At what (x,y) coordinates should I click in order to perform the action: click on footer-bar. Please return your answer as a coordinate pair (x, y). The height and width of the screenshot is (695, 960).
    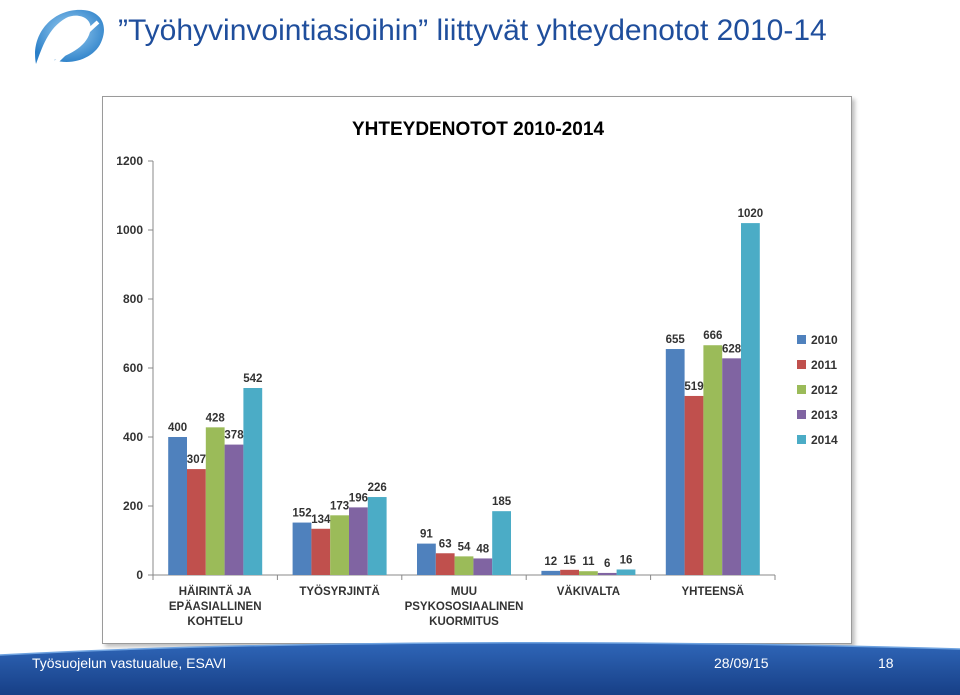
    Looking at the image, I should click on (480, 668).